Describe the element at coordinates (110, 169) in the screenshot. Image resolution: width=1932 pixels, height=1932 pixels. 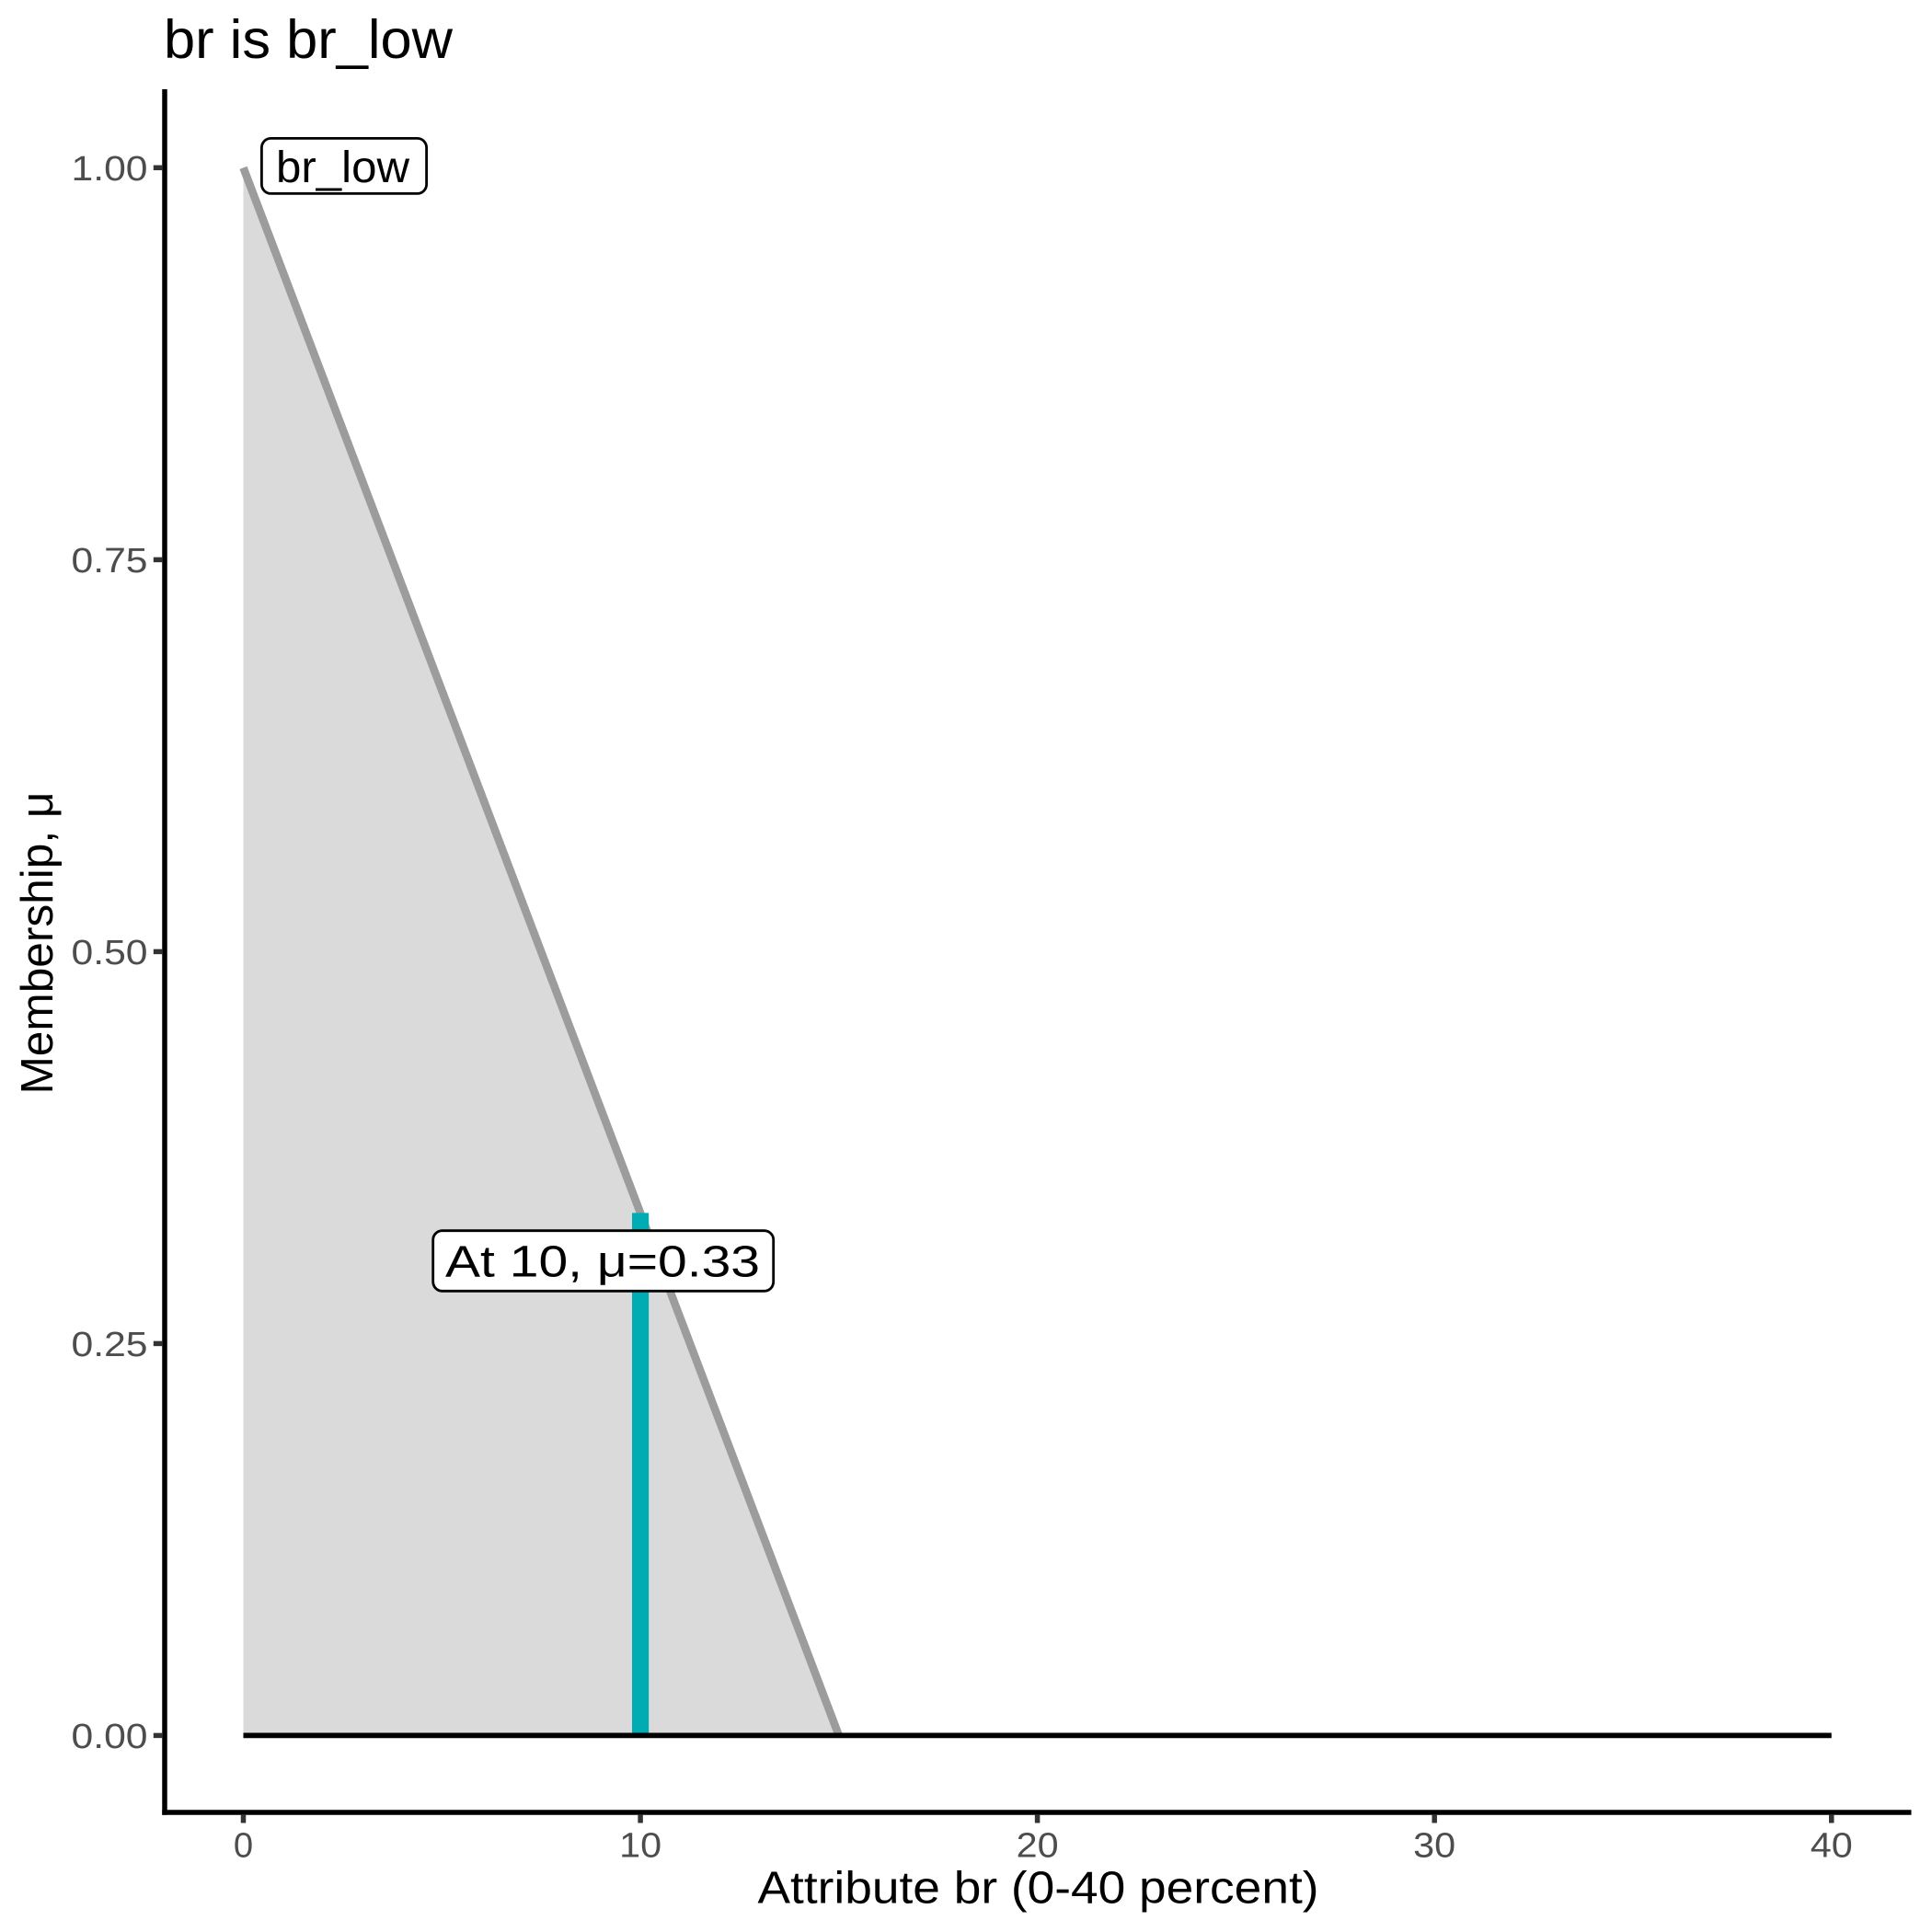
I see `svg-text: 1.00` at that location.